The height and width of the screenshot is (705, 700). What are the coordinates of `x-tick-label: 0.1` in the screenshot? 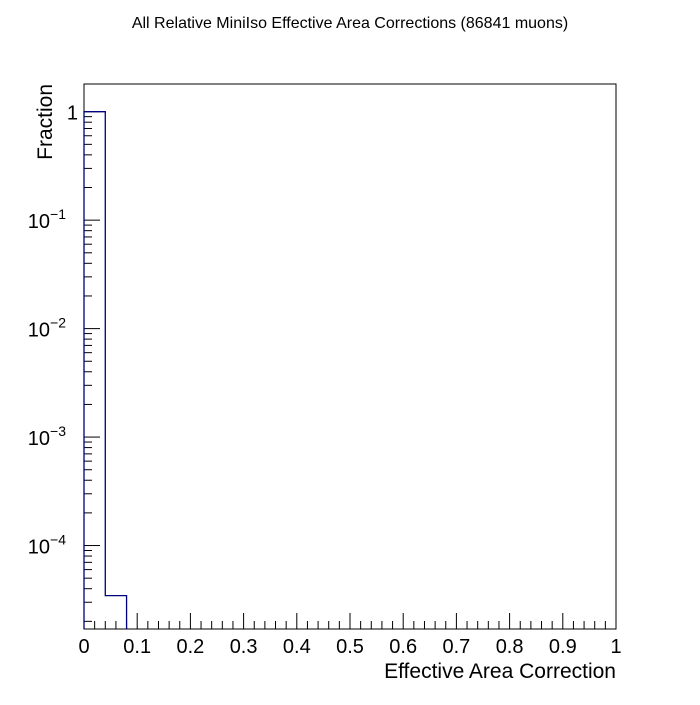 It's located at (137, 647).